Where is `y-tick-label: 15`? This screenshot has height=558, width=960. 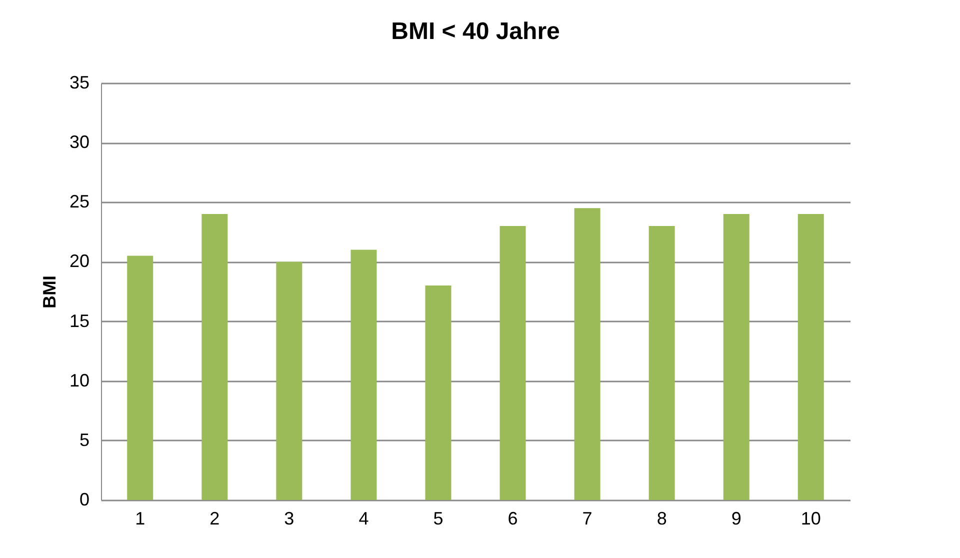
y-tick-label: 15 is located at coordinates (79, 320).